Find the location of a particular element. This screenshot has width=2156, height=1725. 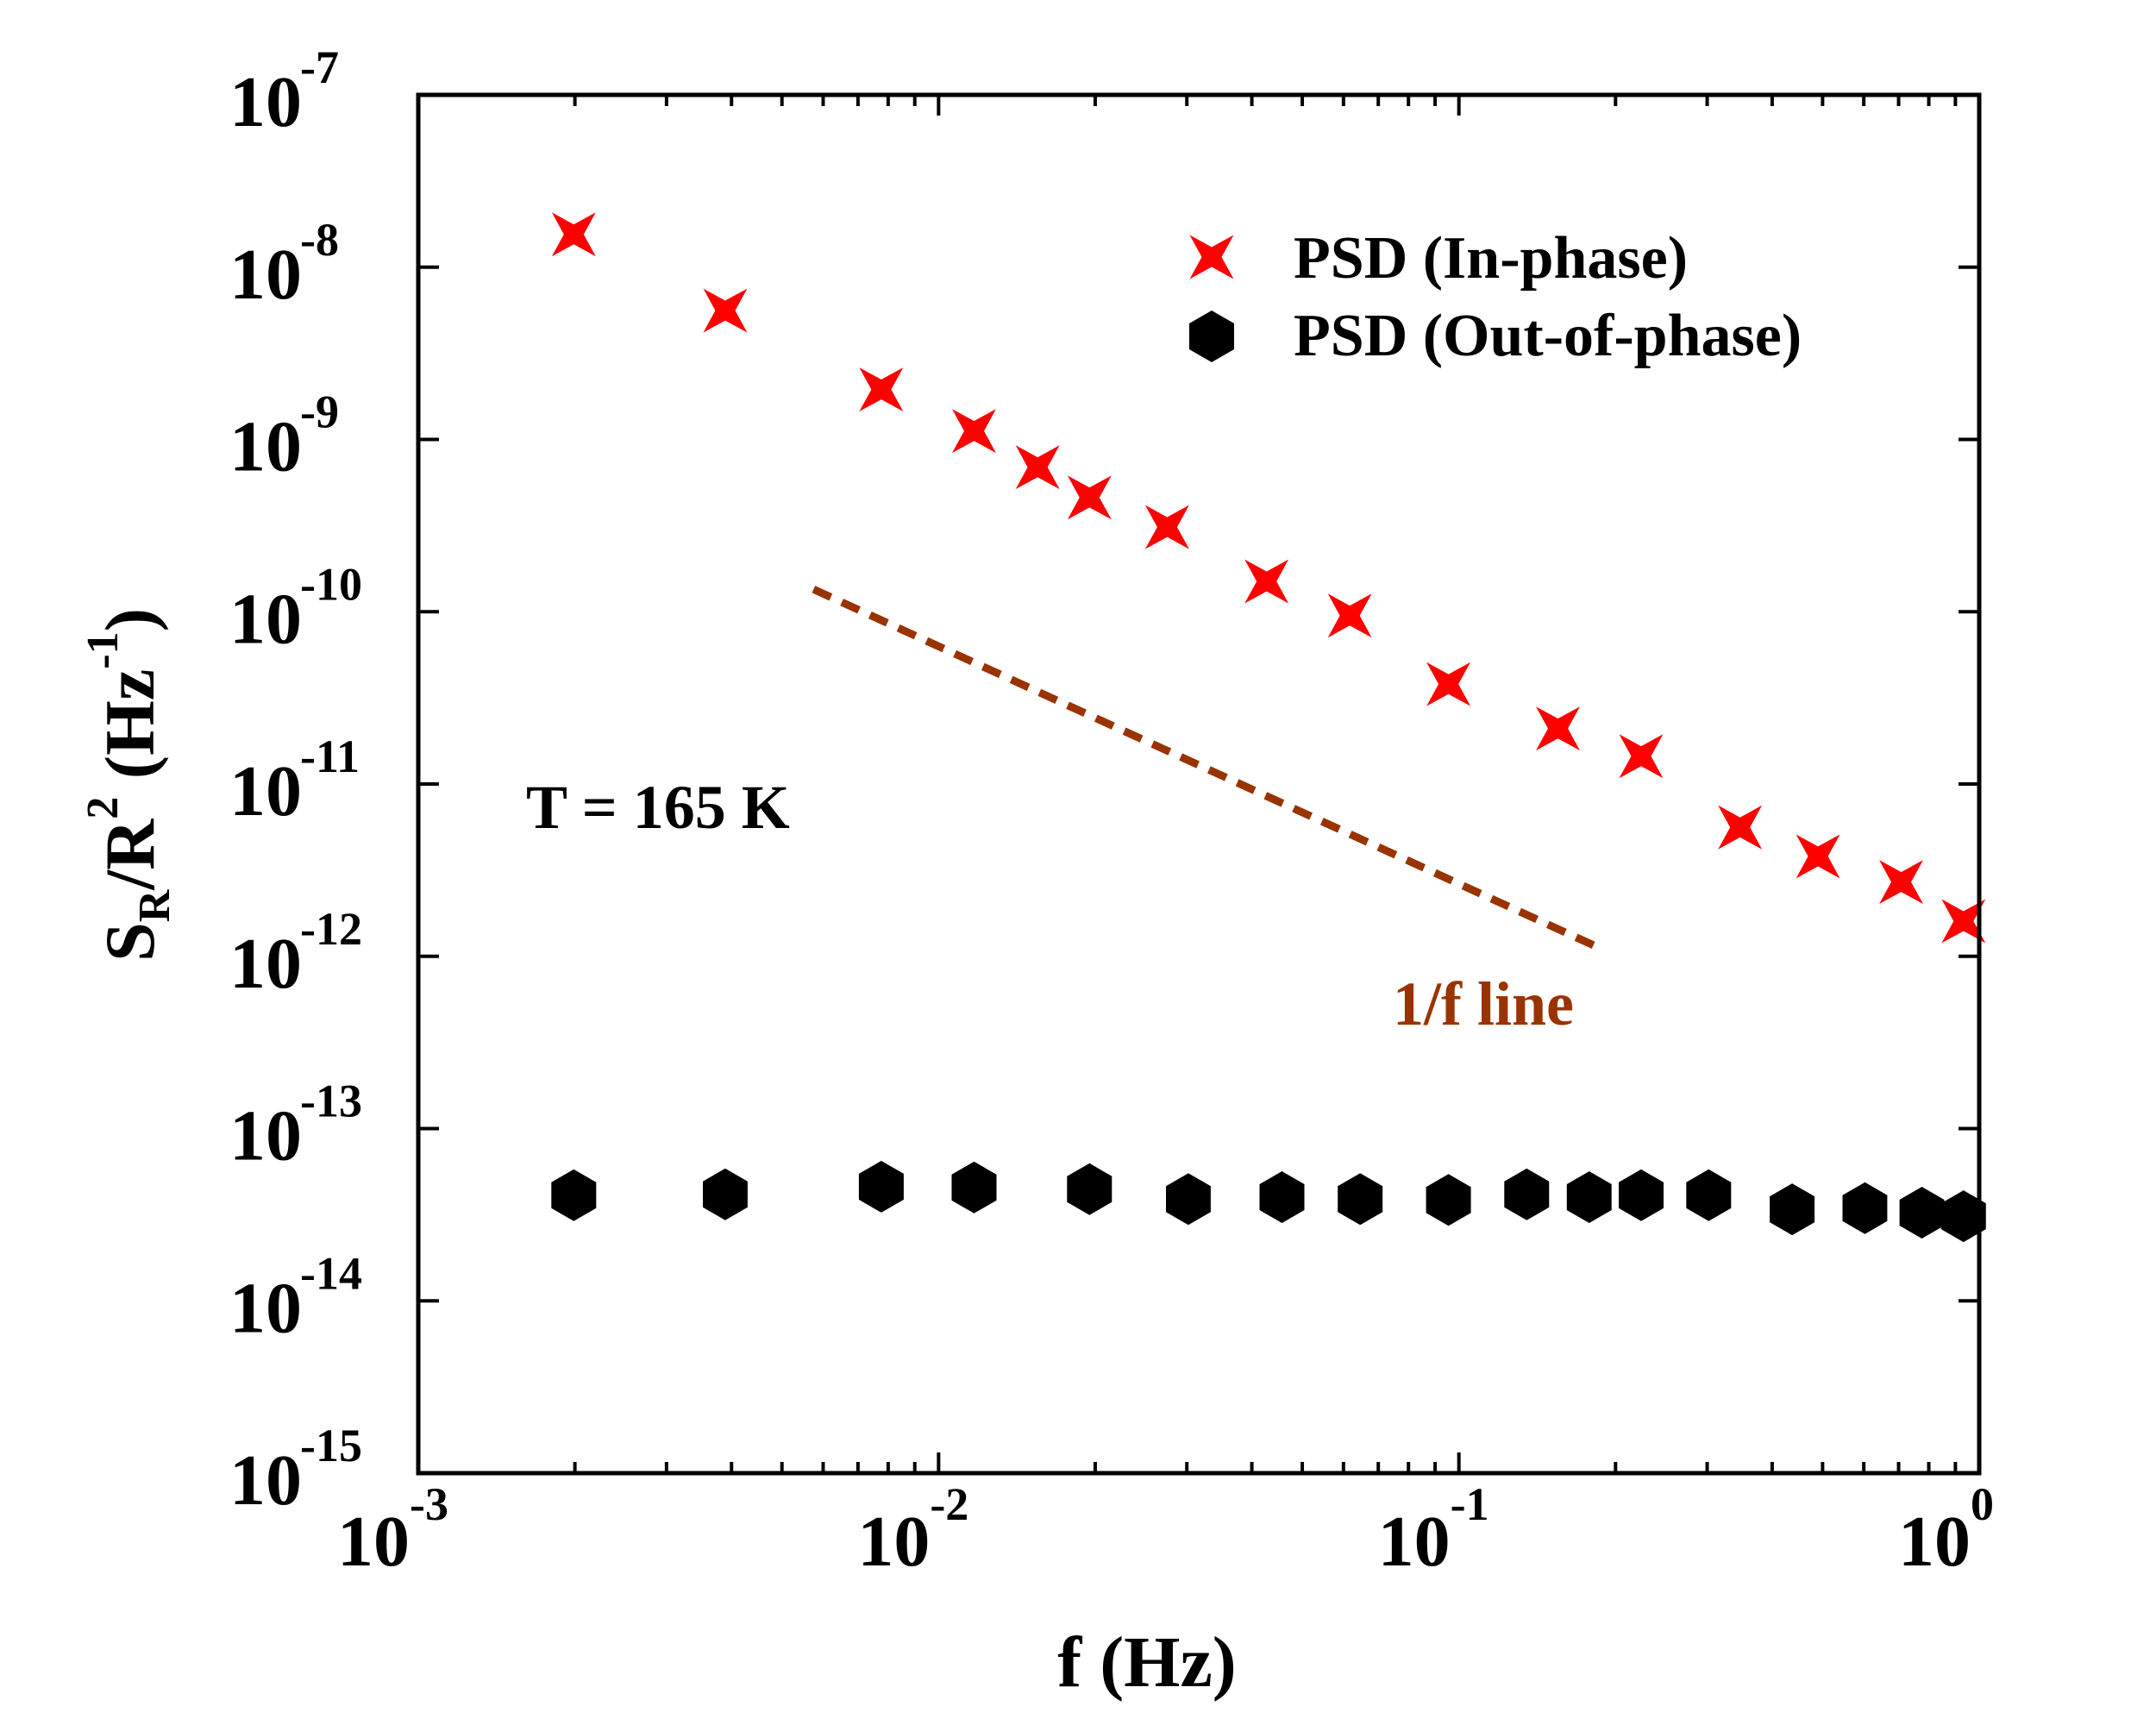

series-out-of-phase is located at coordinates (1268, 1201).